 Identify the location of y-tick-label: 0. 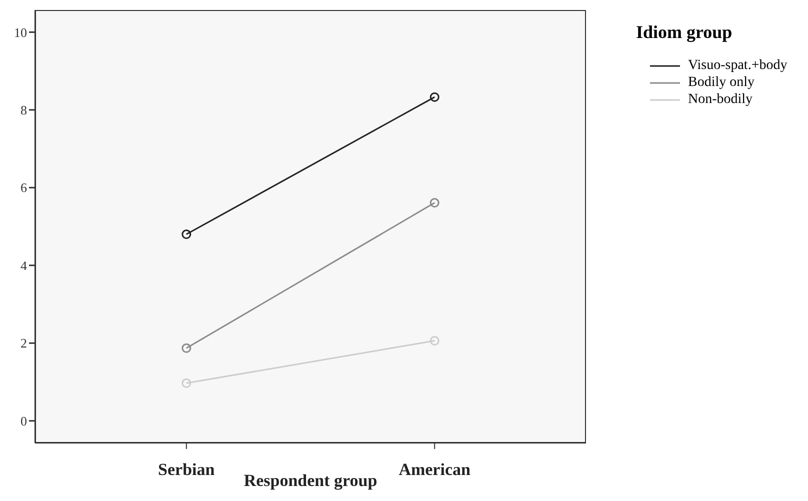
(23, 420).